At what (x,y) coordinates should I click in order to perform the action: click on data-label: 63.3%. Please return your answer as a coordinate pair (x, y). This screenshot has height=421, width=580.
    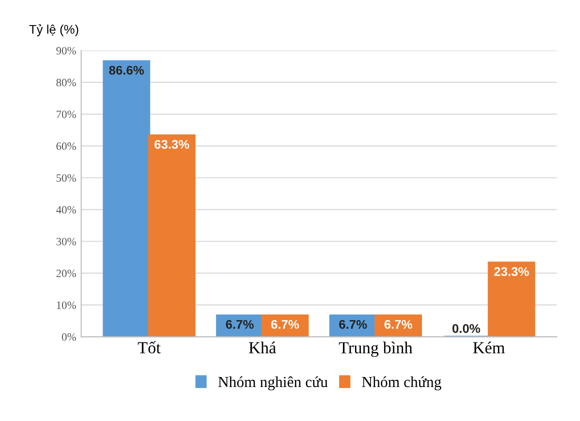
    Looking at the image, I should click on (172, 144).